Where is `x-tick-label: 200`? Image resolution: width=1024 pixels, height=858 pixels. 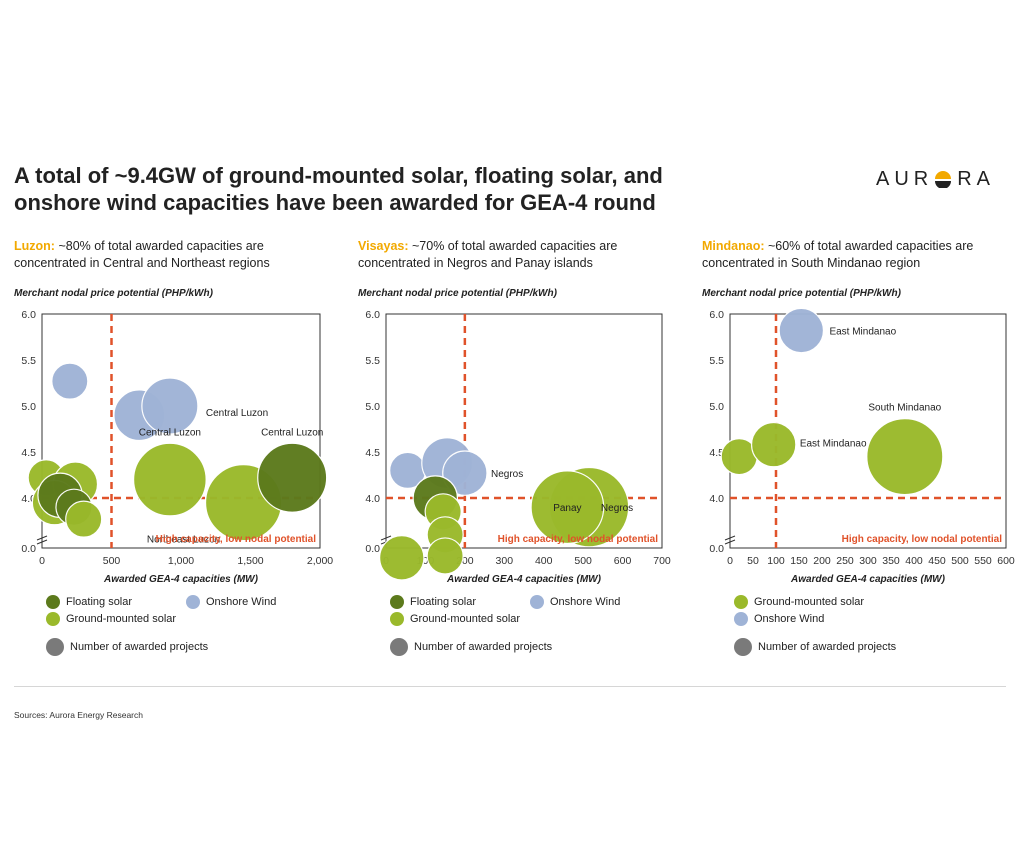 x-tick-label: 200 is located at coordinates (822, 561).